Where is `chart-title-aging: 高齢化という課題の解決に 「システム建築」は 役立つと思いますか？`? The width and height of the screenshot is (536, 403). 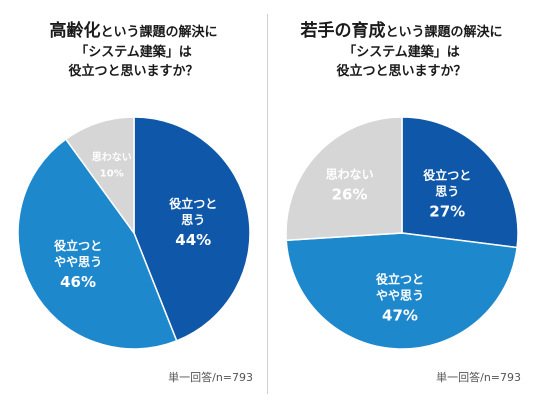
chart-title-aging: 高齢化という課題の解決に 「システム建築」は 役立つと思いますか？ is located at coordinates (133, 47).